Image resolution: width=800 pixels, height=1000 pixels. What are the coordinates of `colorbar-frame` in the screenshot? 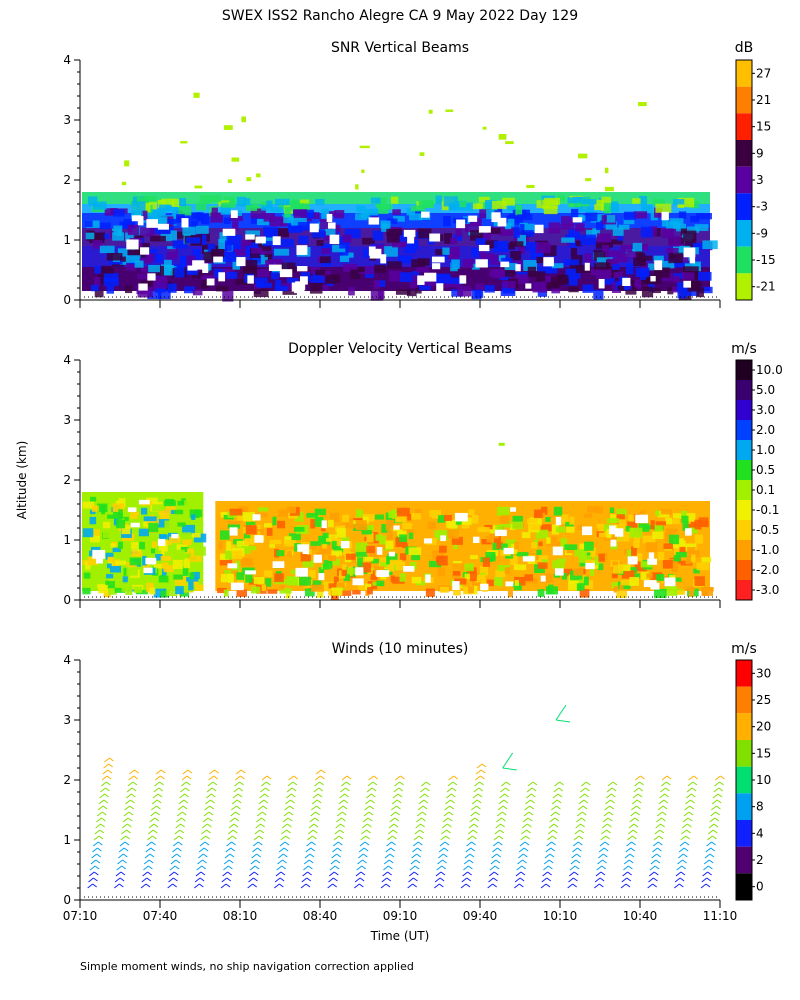 It's located at (744, 480).